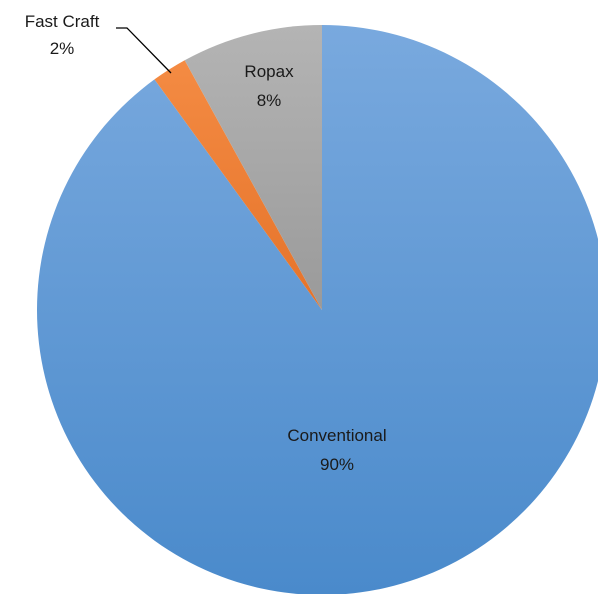 This screenshot has height=594, width=598. What do you see at coordinates (337, 464) in the screenshot?
I see `conventional-percent: 90%` at bounding box center [337, 464].